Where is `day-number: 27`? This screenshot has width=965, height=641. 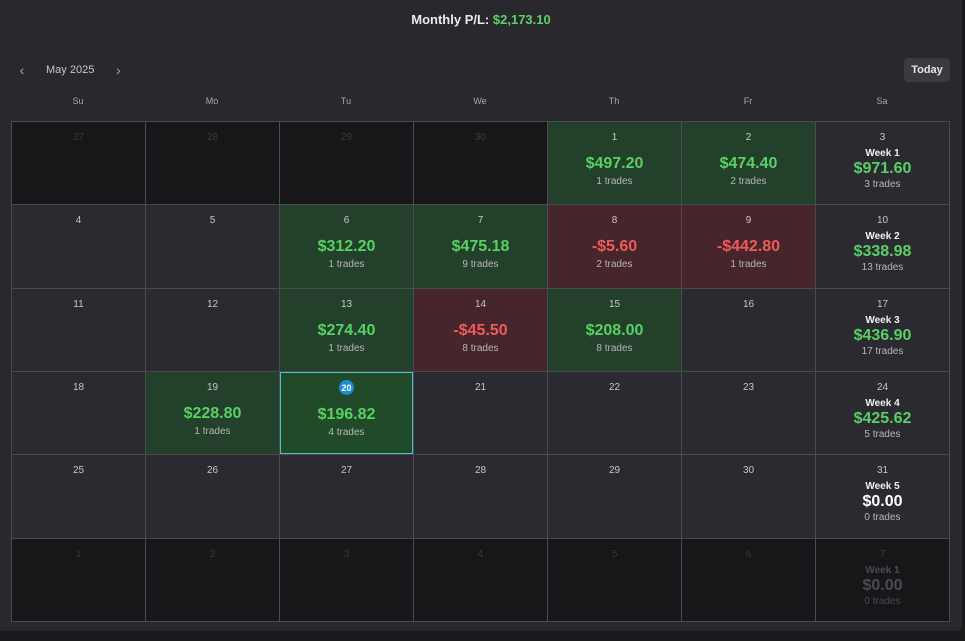
day-number: 27 is located at coordinates (346, 471).